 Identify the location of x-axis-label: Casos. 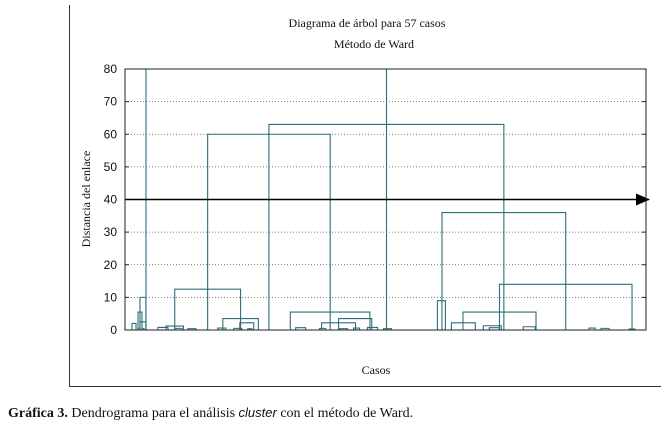
(376, 370).